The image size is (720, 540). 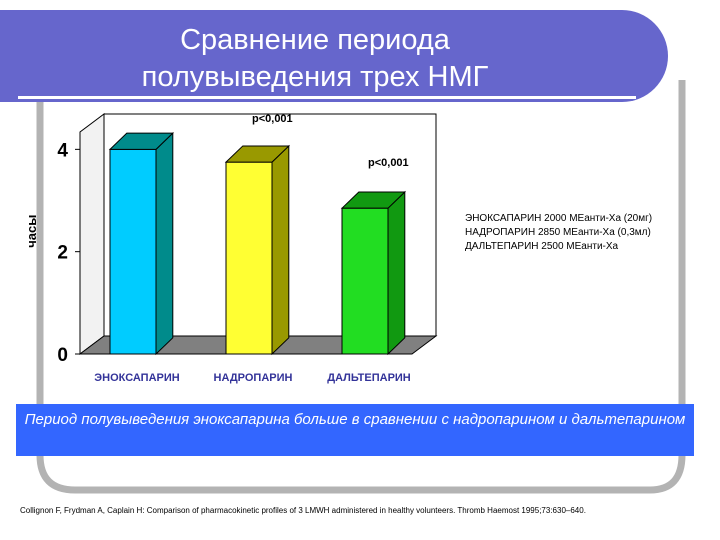 I want to click on legend-item-nadroparin: НАДРОПАРИН 2850 МЕанти-Ха (0,3мл), so click(x=558, y=232).